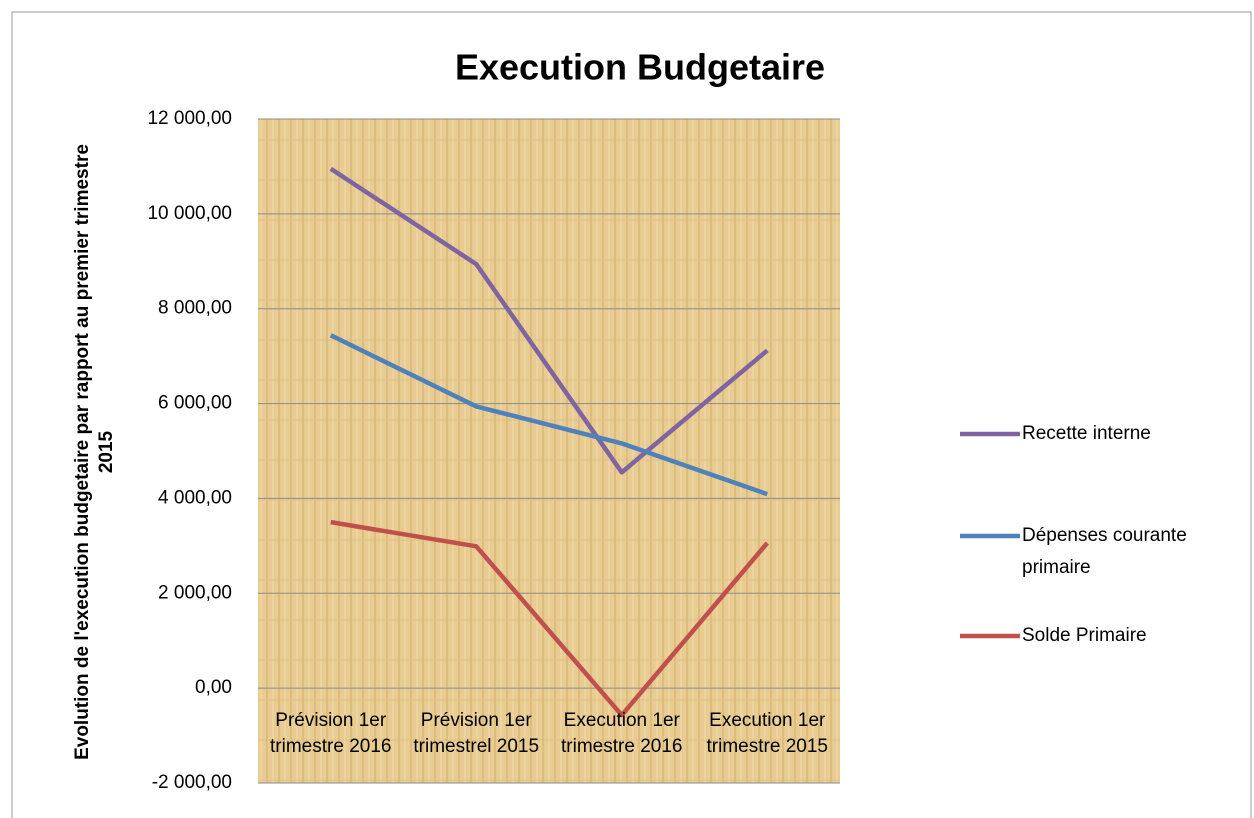  What do you see at coordinates (622, 733) in the screenshot?
I see `x-tick-label: Execution 1er trimestre 2016` at bounding box center [622, 733].